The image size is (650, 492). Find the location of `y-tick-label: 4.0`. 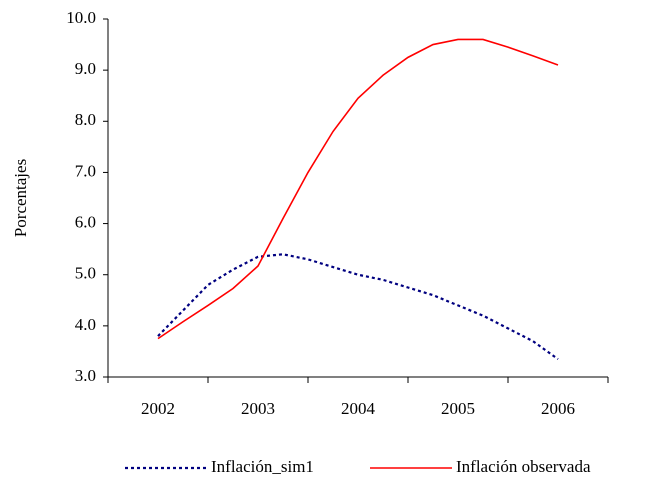

y-tick-label: 4.0 is located at coordinates (85, 324).